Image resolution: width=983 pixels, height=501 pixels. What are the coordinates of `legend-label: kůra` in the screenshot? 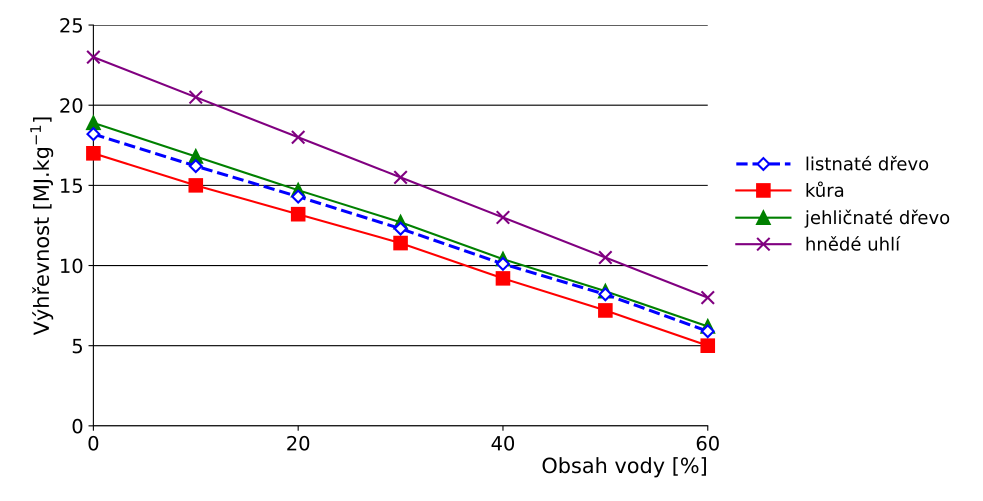 It's located at (825, 189).